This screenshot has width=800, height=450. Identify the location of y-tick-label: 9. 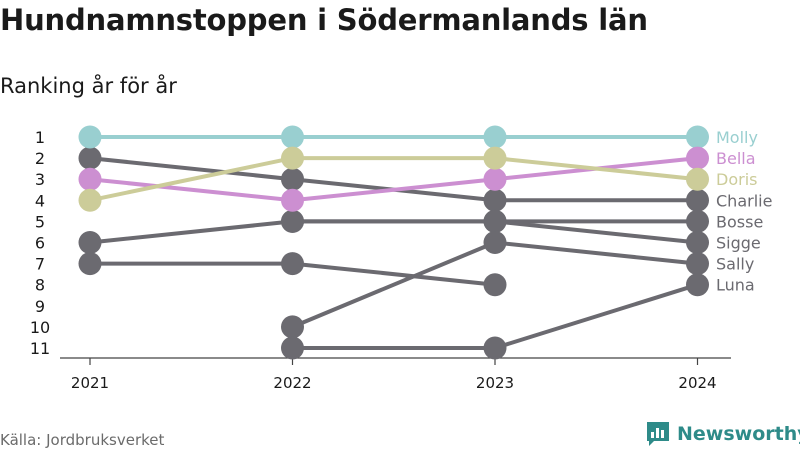
(40, 306).